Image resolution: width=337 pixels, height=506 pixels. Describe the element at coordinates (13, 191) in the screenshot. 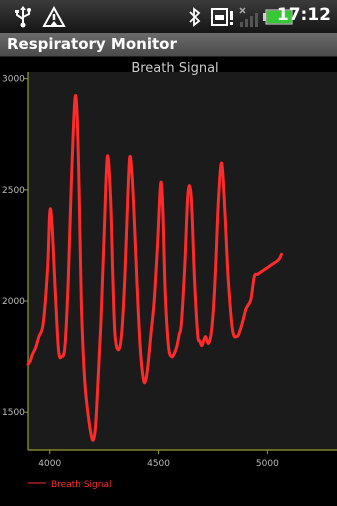

I see `y-tick-label: 2500` at that location.